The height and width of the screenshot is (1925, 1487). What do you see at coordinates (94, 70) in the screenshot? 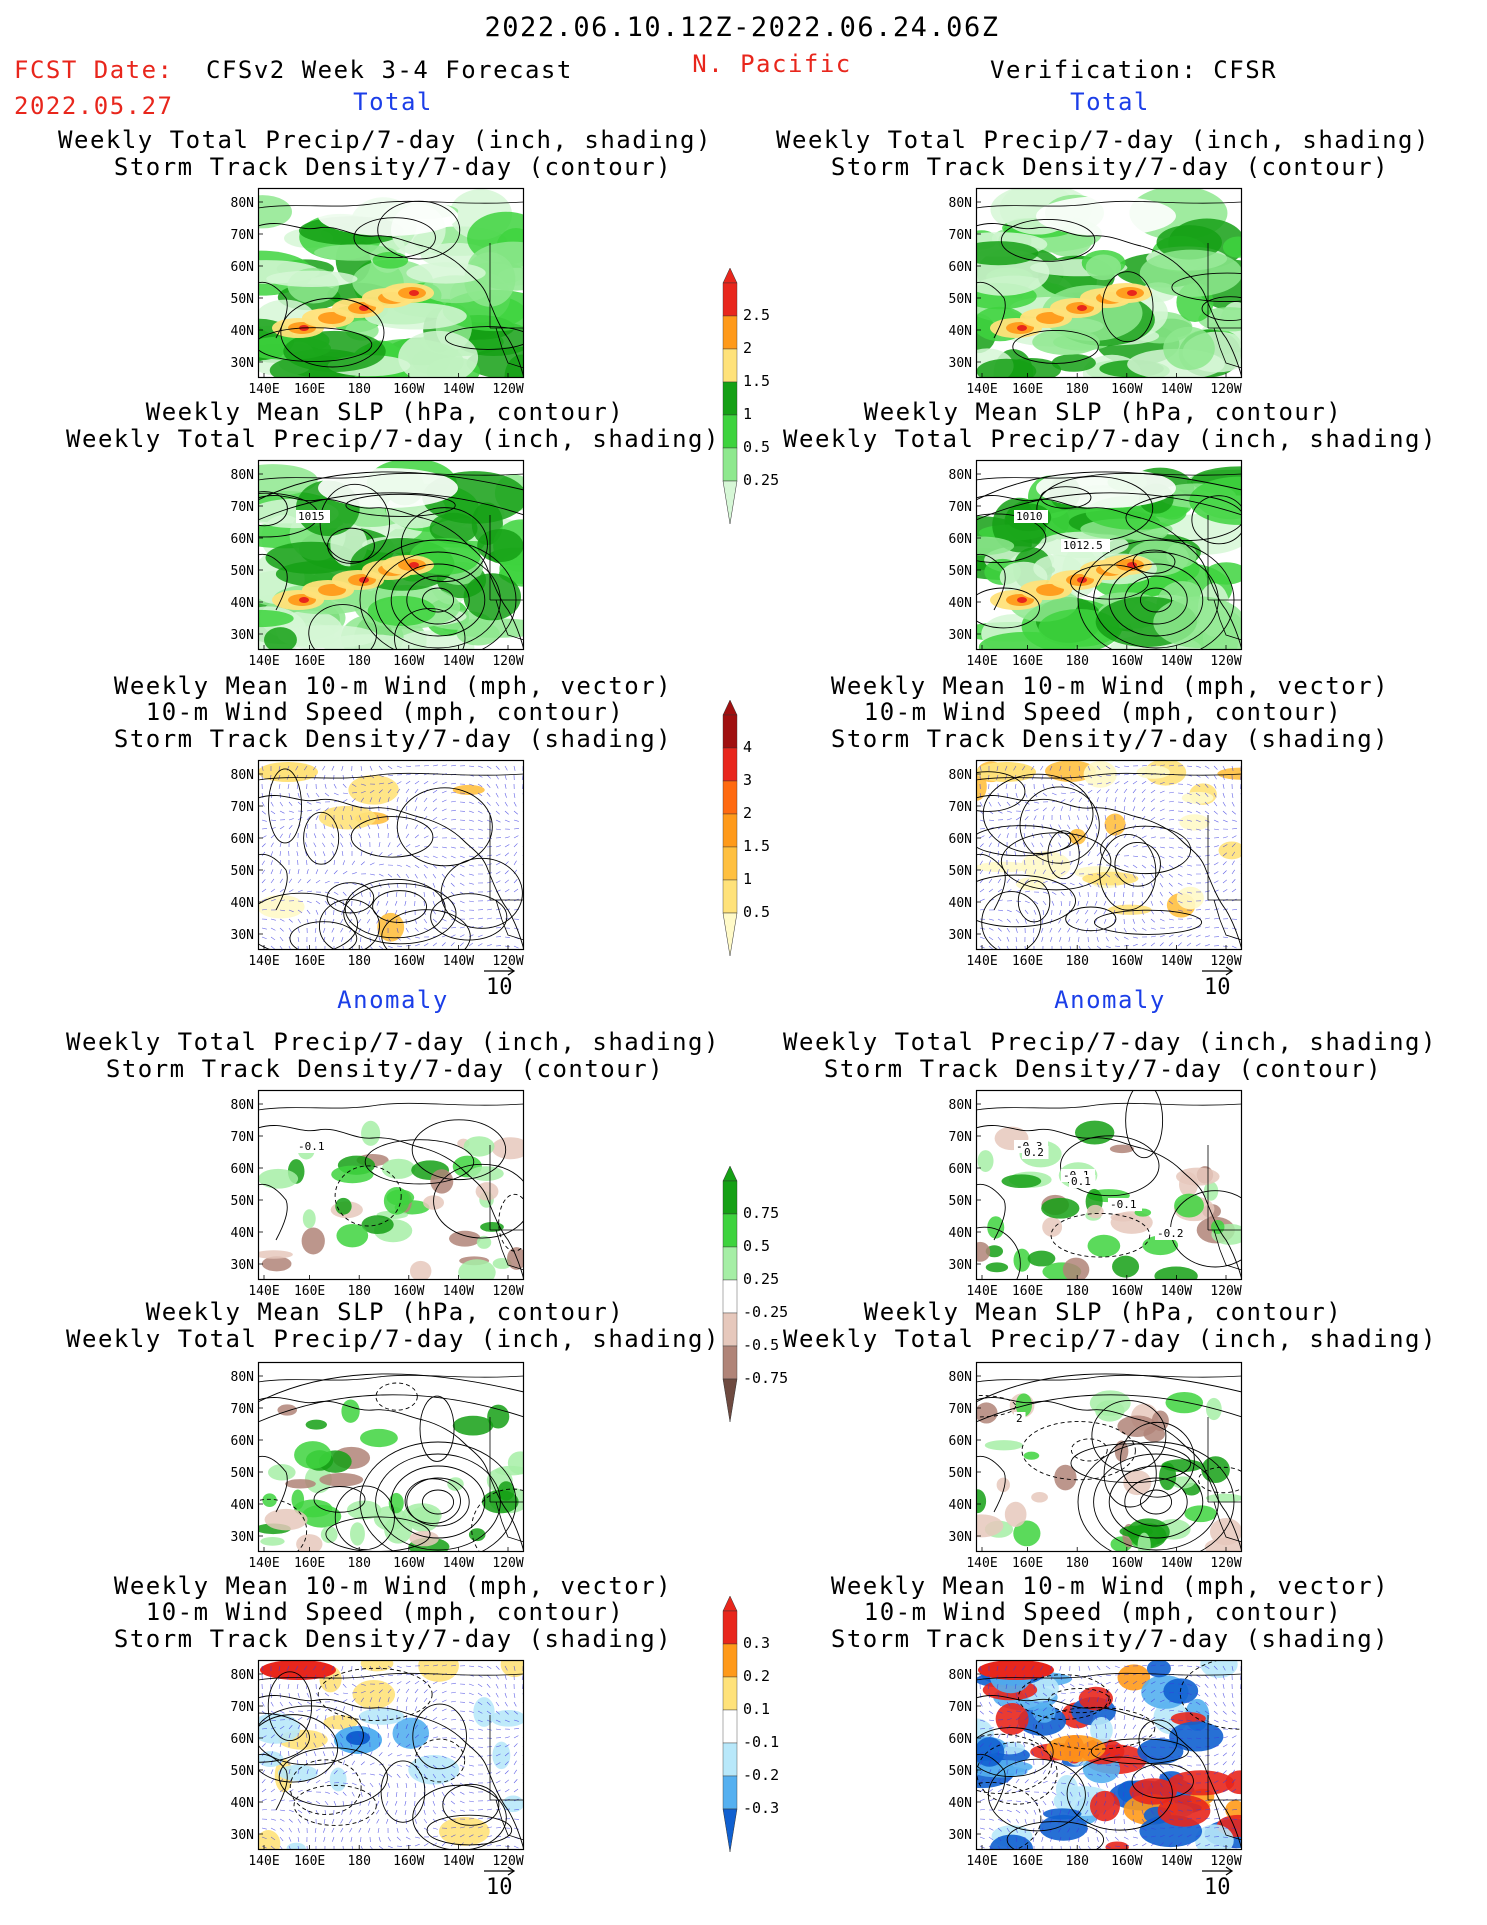
I see `fcst-date-label: FCST Date:` at bounding box center [94, 70].